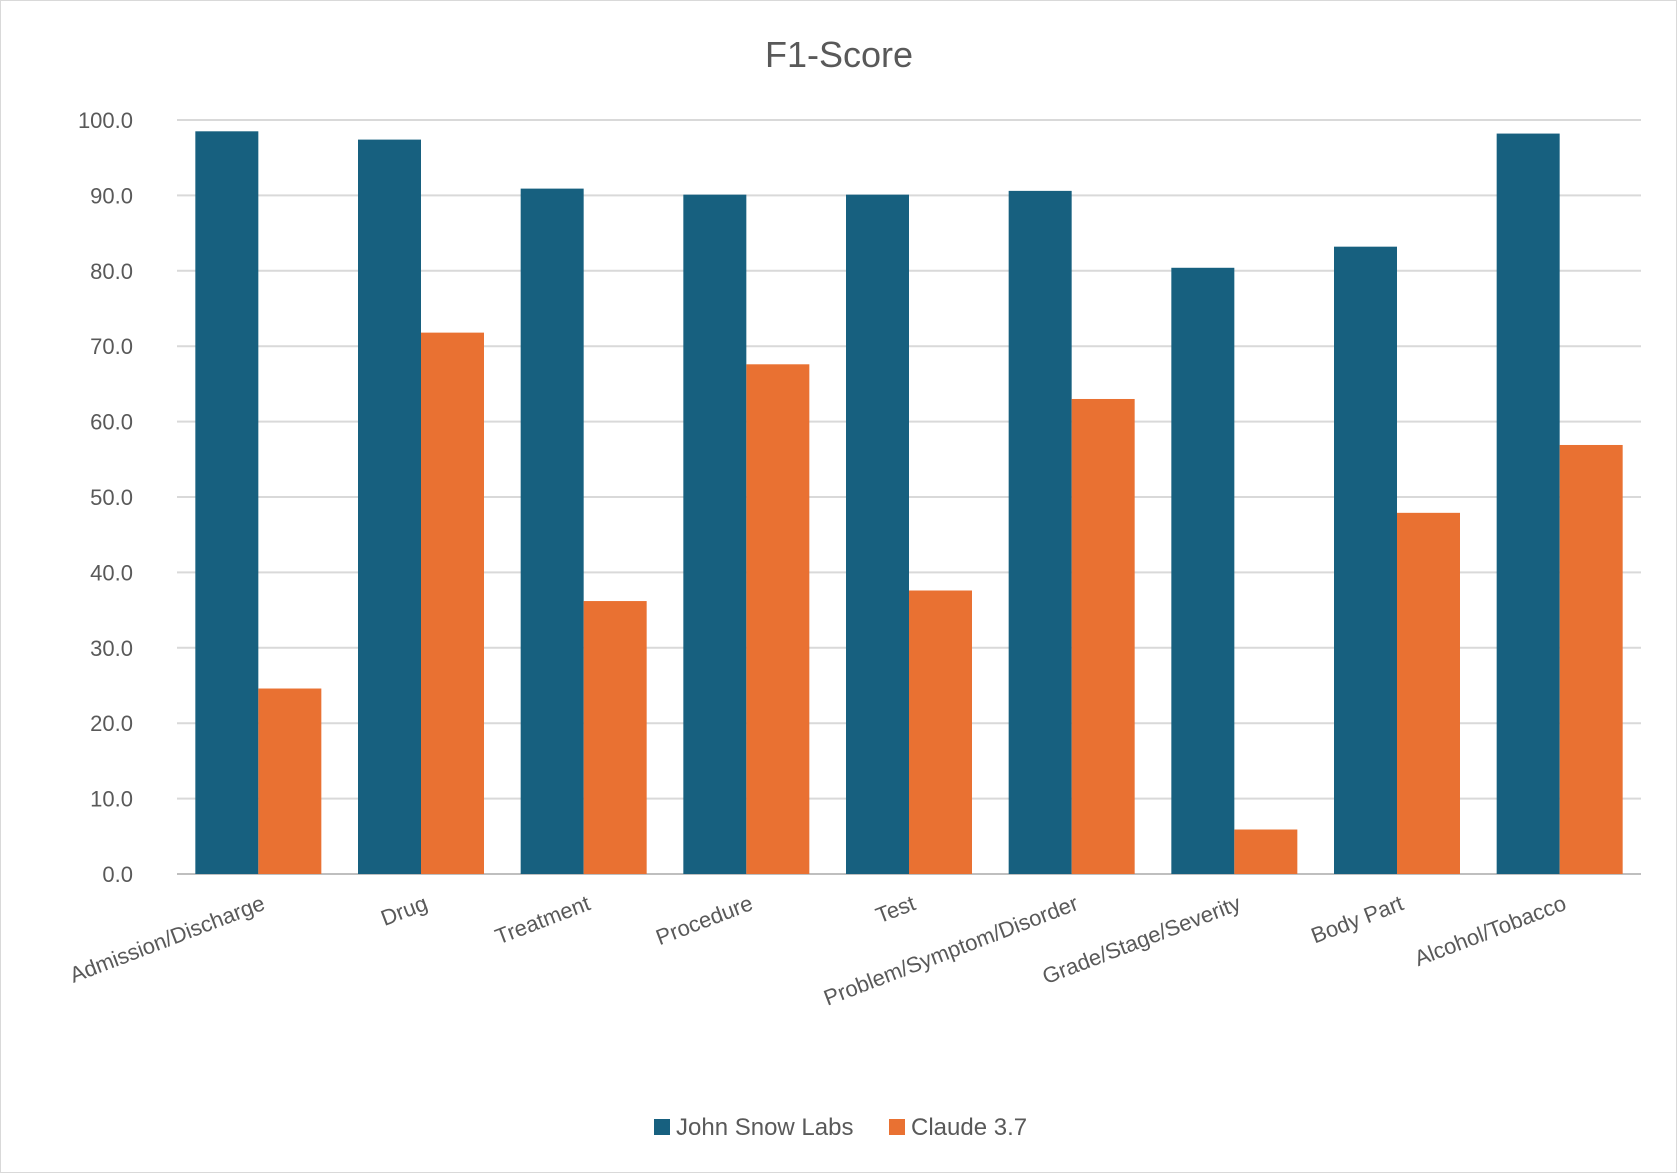  I want to click on x-tick-label: Treatment, so click(543, 919).